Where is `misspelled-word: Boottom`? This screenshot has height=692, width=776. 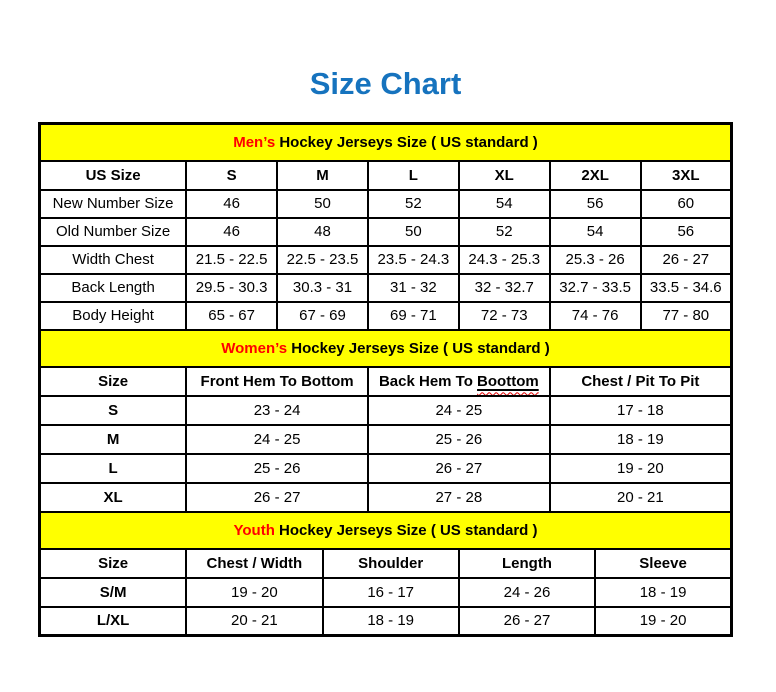
misspelled-word: Boottom is located at coordinates (508, 381).